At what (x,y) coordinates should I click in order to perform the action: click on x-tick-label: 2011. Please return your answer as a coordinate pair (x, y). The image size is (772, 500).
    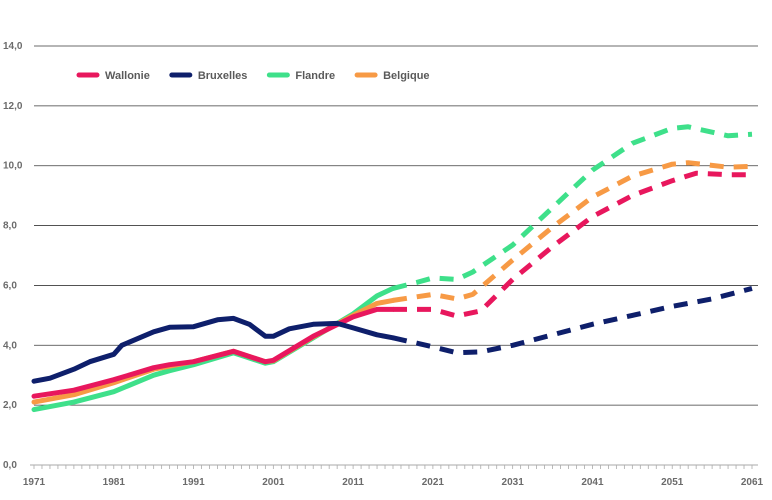
    Looking at the image, I should click on (353, 482).